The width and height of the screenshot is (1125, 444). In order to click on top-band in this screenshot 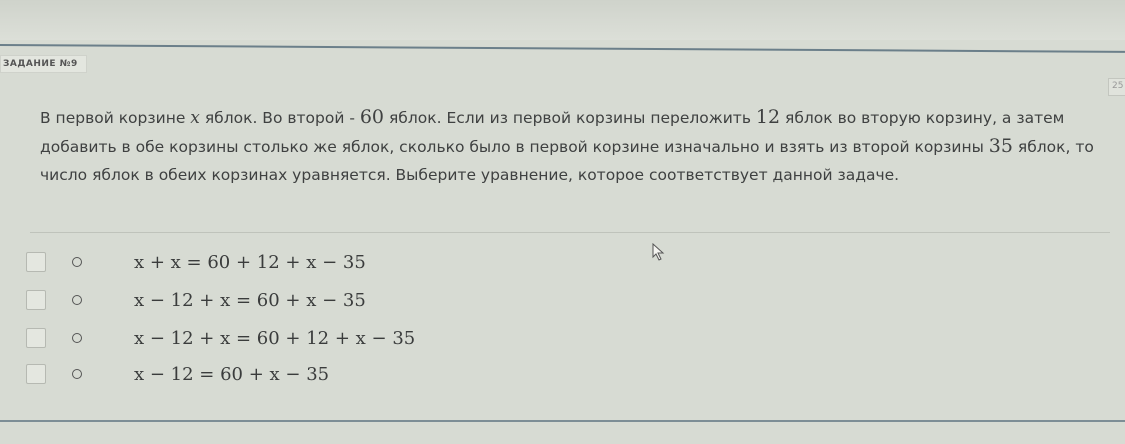, I will do `click(562, 20)`.